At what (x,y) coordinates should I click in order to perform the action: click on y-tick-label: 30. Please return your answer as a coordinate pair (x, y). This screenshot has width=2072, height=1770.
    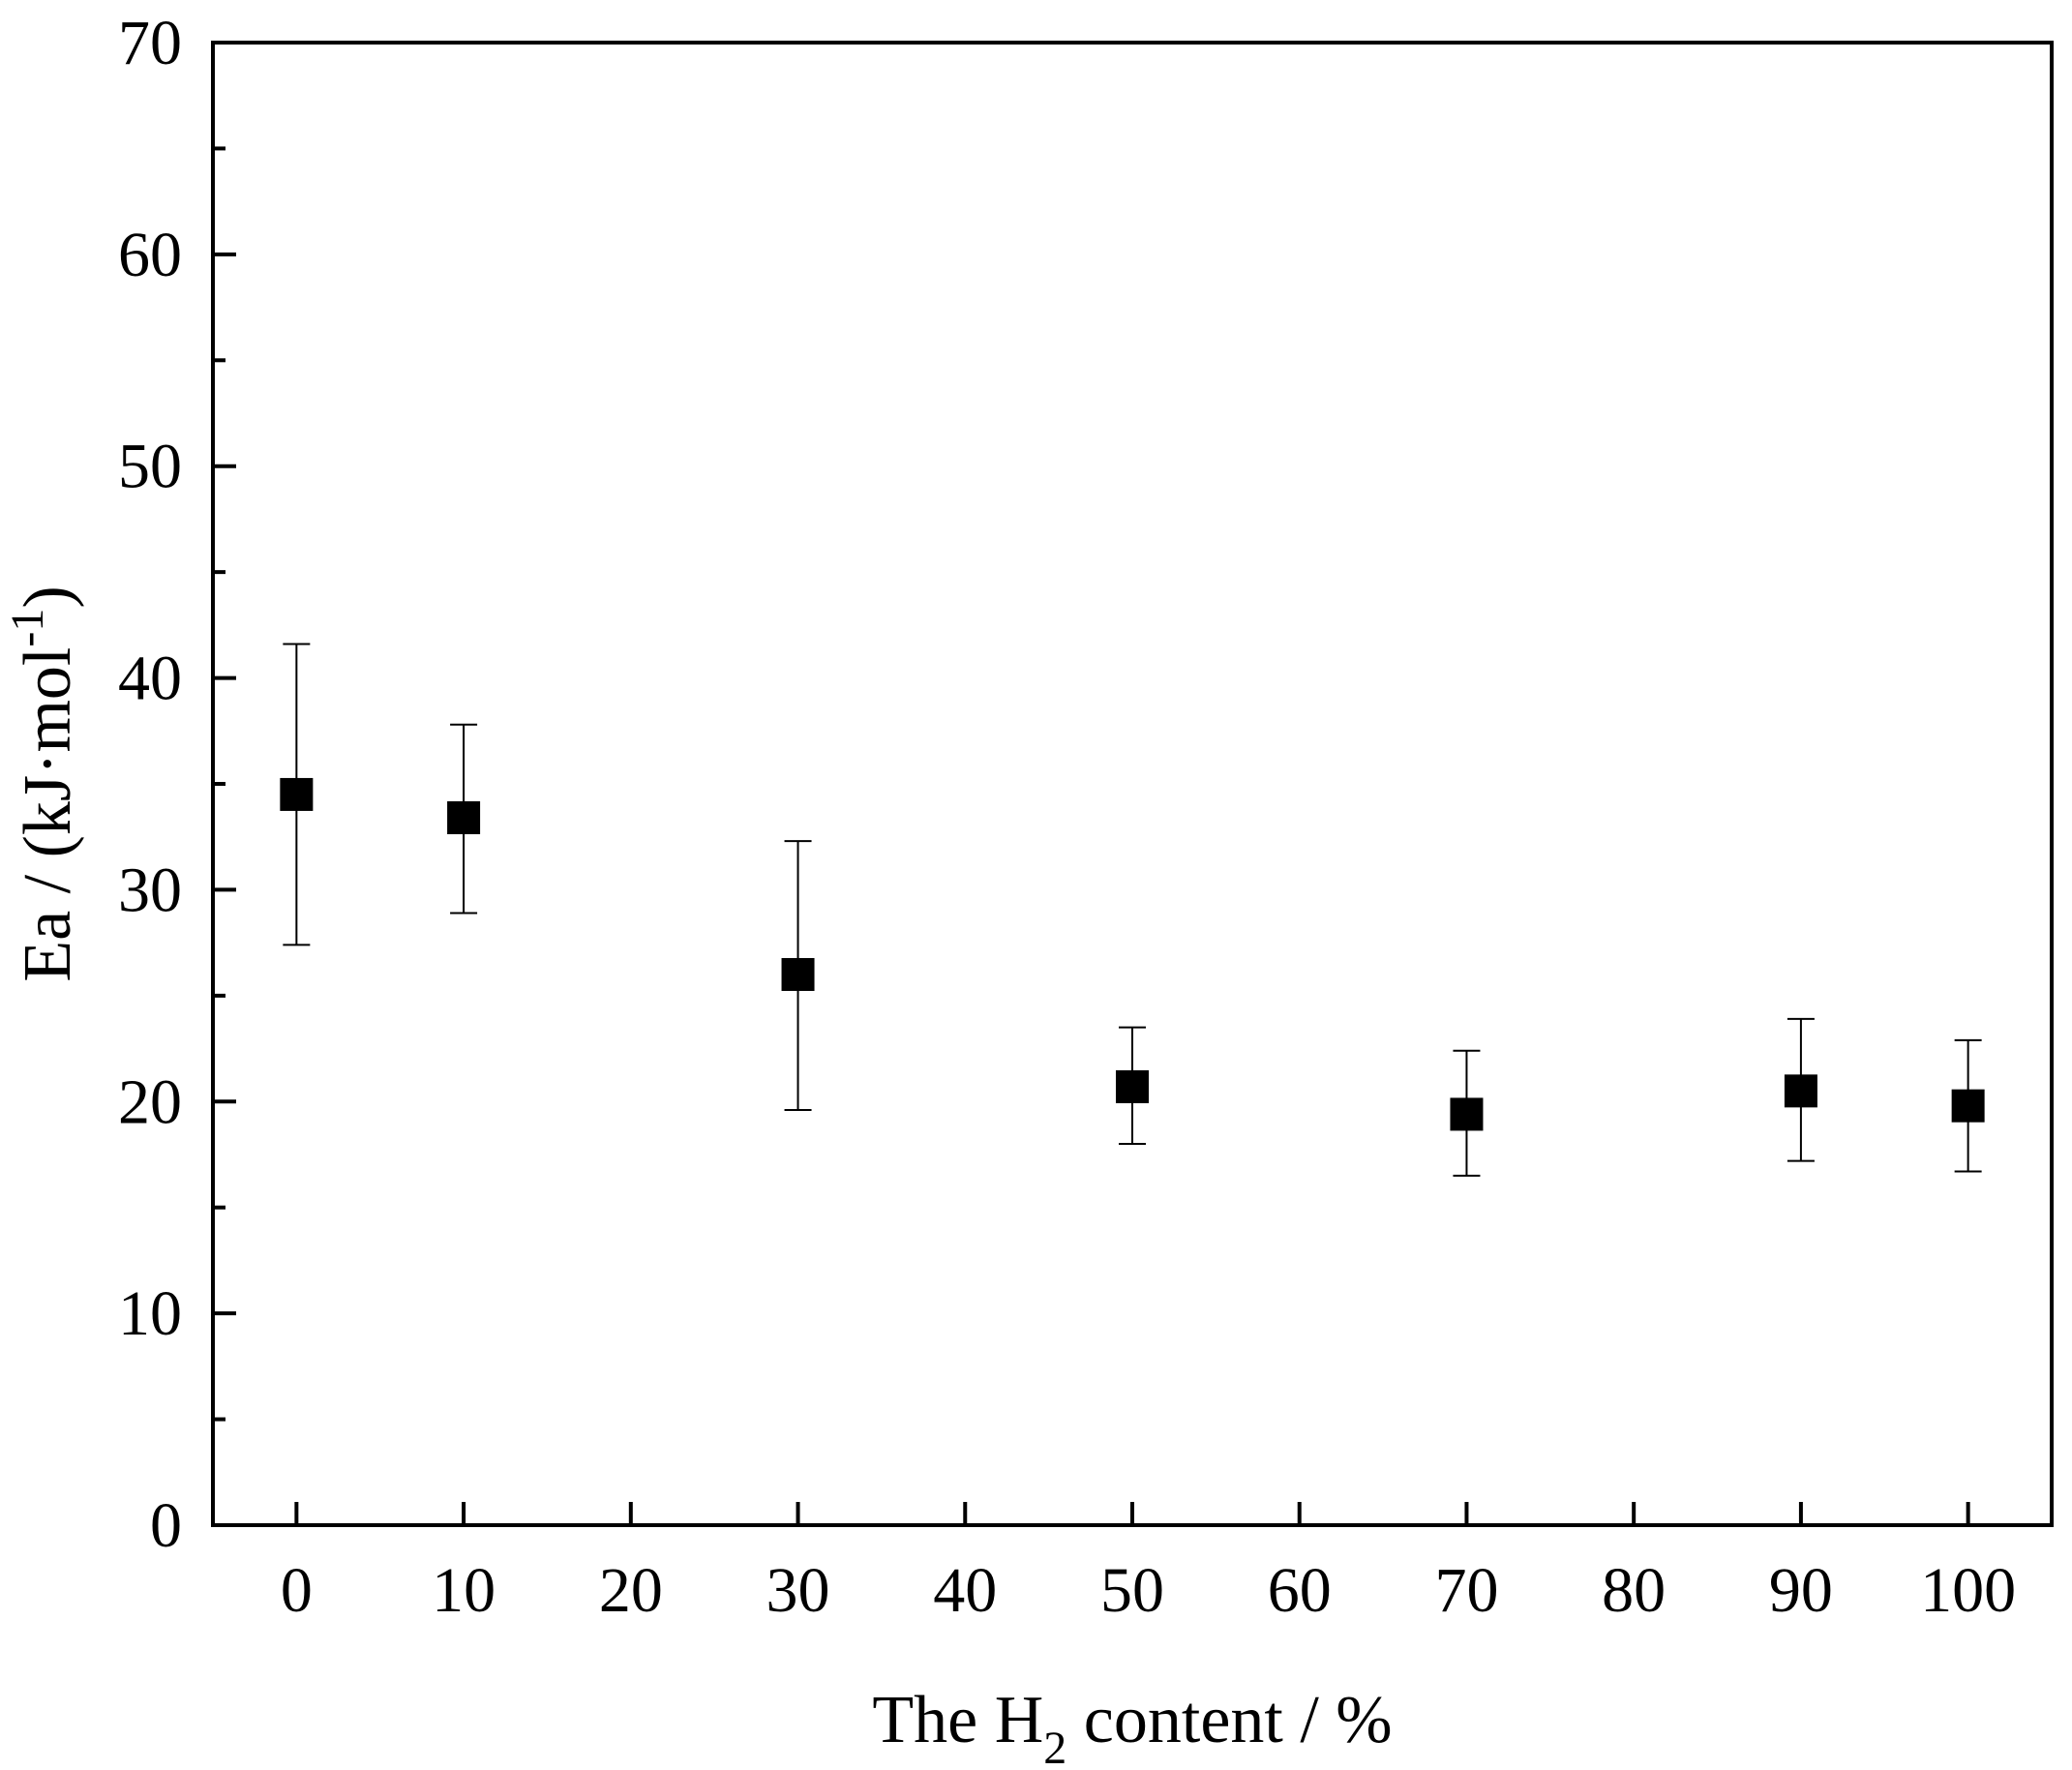
    Looking at the image, I should click on (150, 890).